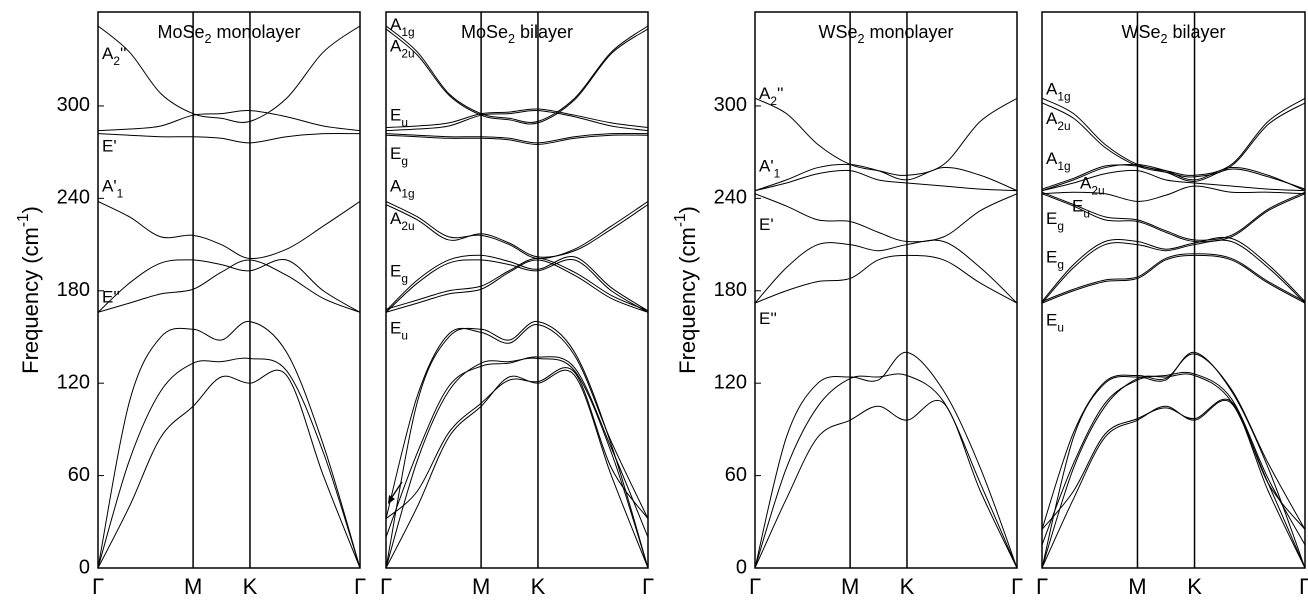 This screenshot has height=600, width=1308. Describe the element at coordinates (1173, 34) in the screenshot. I see `panel-title: WSe2 bilayer` at that location.